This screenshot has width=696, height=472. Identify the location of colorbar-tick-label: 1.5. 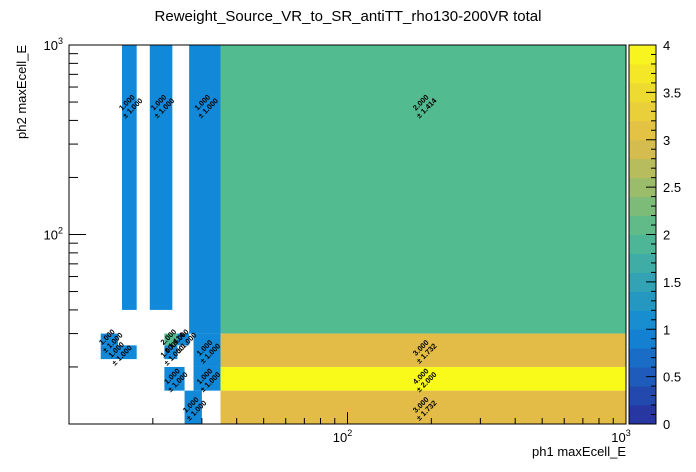
(672, 282).